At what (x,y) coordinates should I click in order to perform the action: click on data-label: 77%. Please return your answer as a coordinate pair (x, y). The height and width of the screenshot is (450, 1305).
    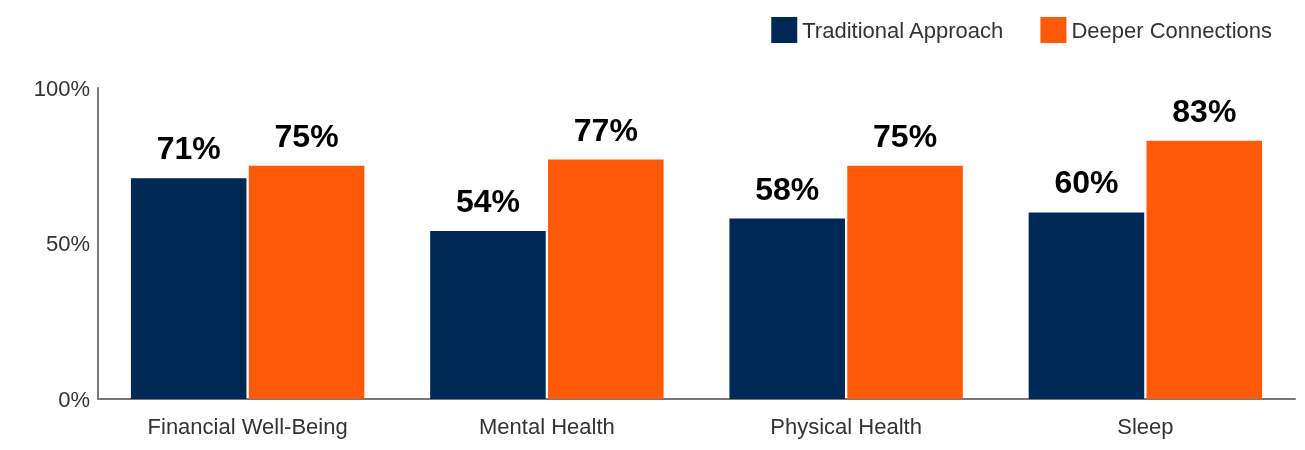
    Looking at the image, I should click on (605, 129).